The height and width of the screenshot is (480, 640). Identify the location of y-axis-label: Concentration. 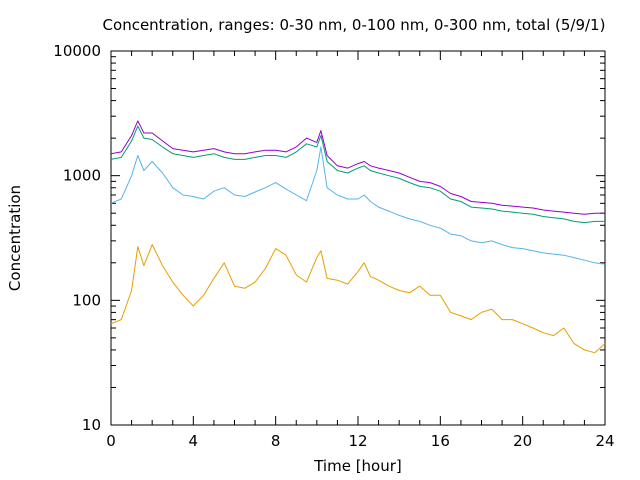
(15, 238).